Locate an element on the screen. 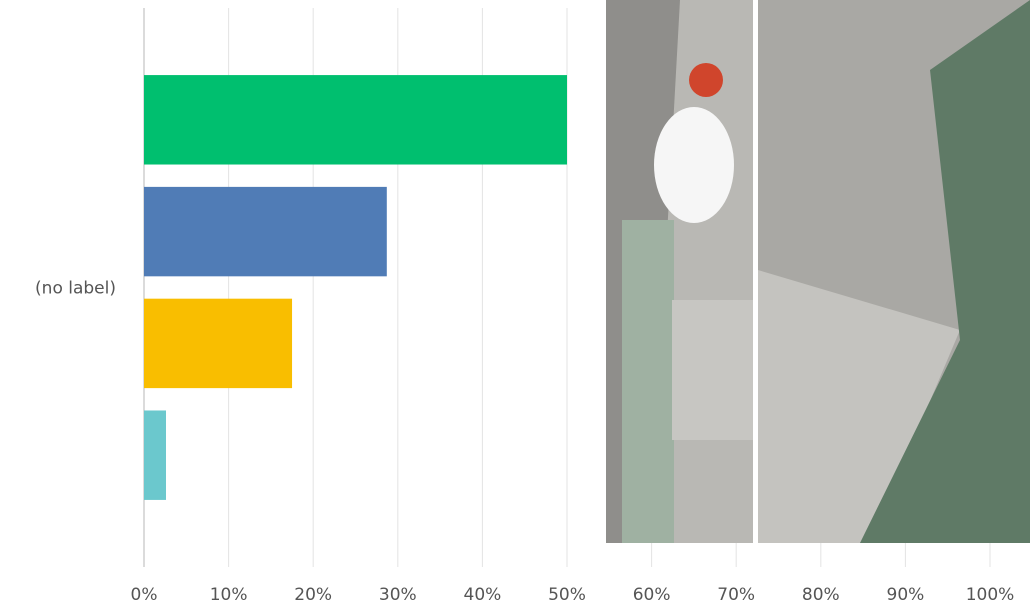  photo-green-tiles is located at coordinates (945, 271).